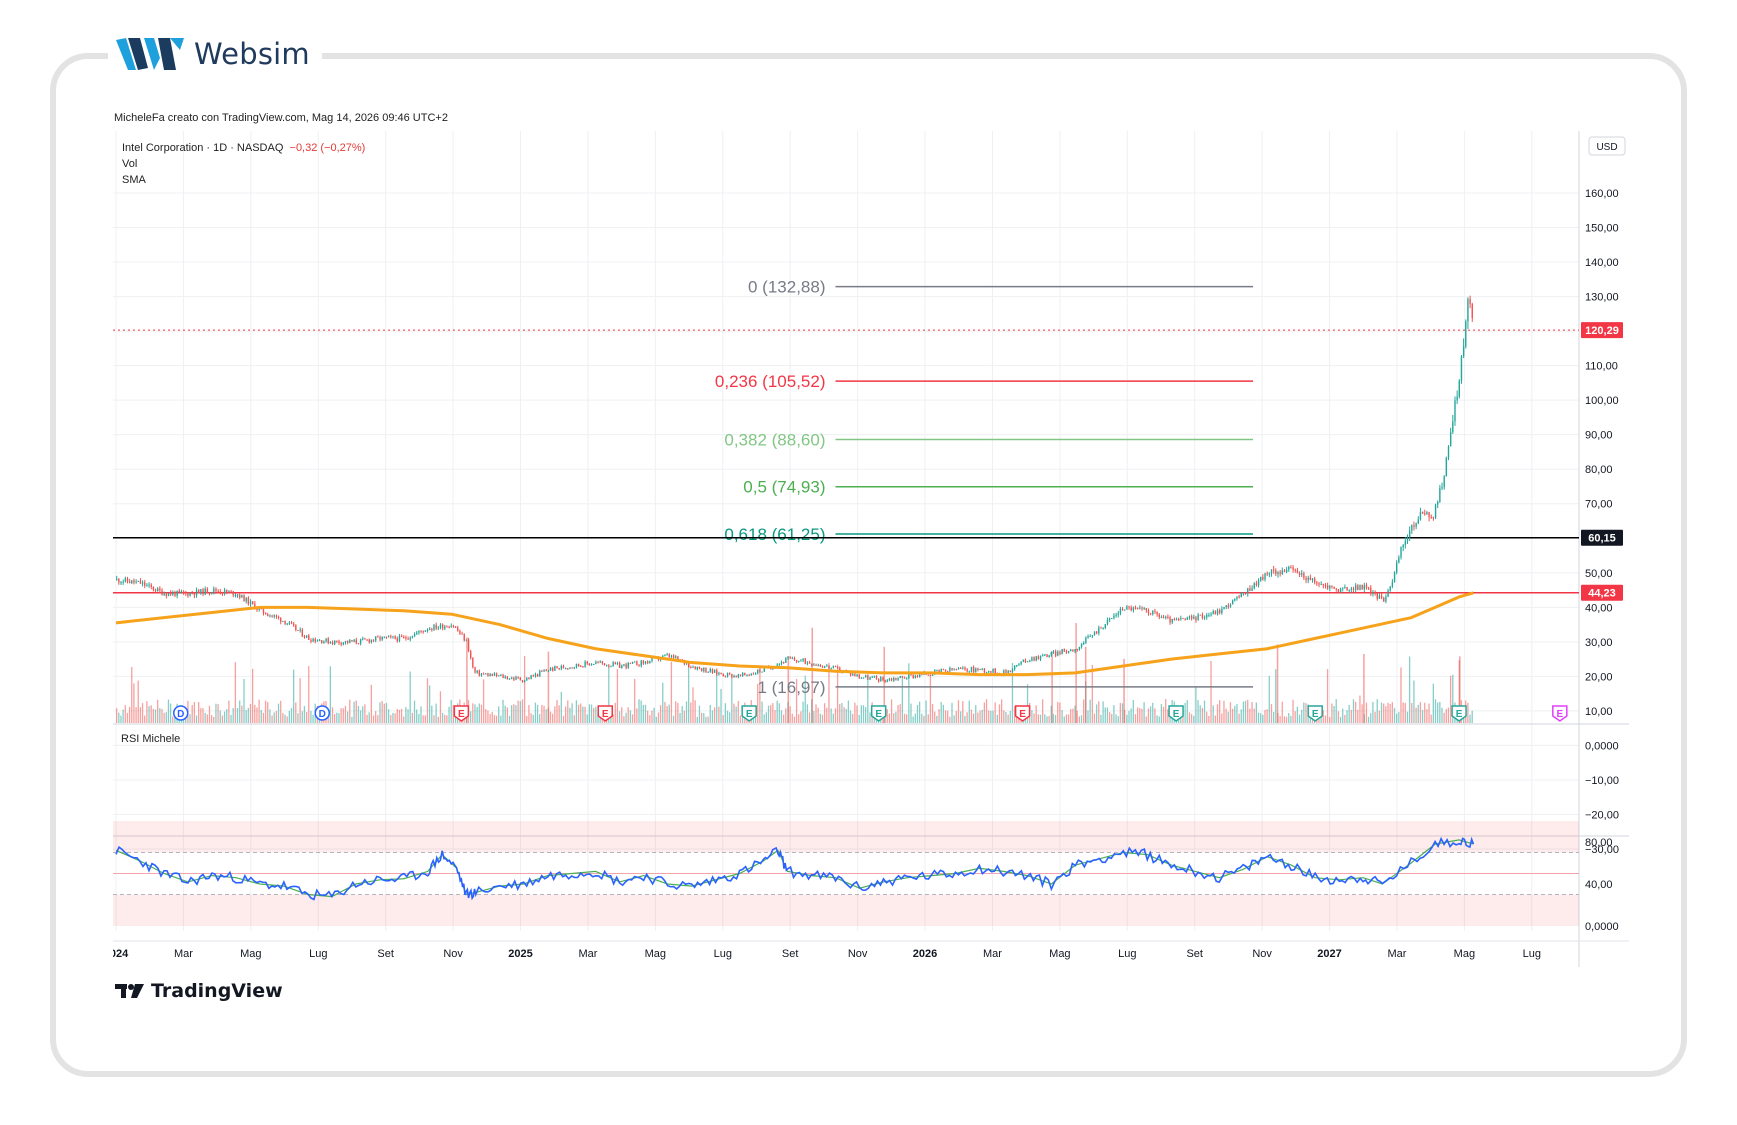 This screenshot has width=1737, height=1125. What do you see at coordinates (655, 954) in the screenshot?
I see `time-axis-tick: Mag` at bounding box center [655, 954].